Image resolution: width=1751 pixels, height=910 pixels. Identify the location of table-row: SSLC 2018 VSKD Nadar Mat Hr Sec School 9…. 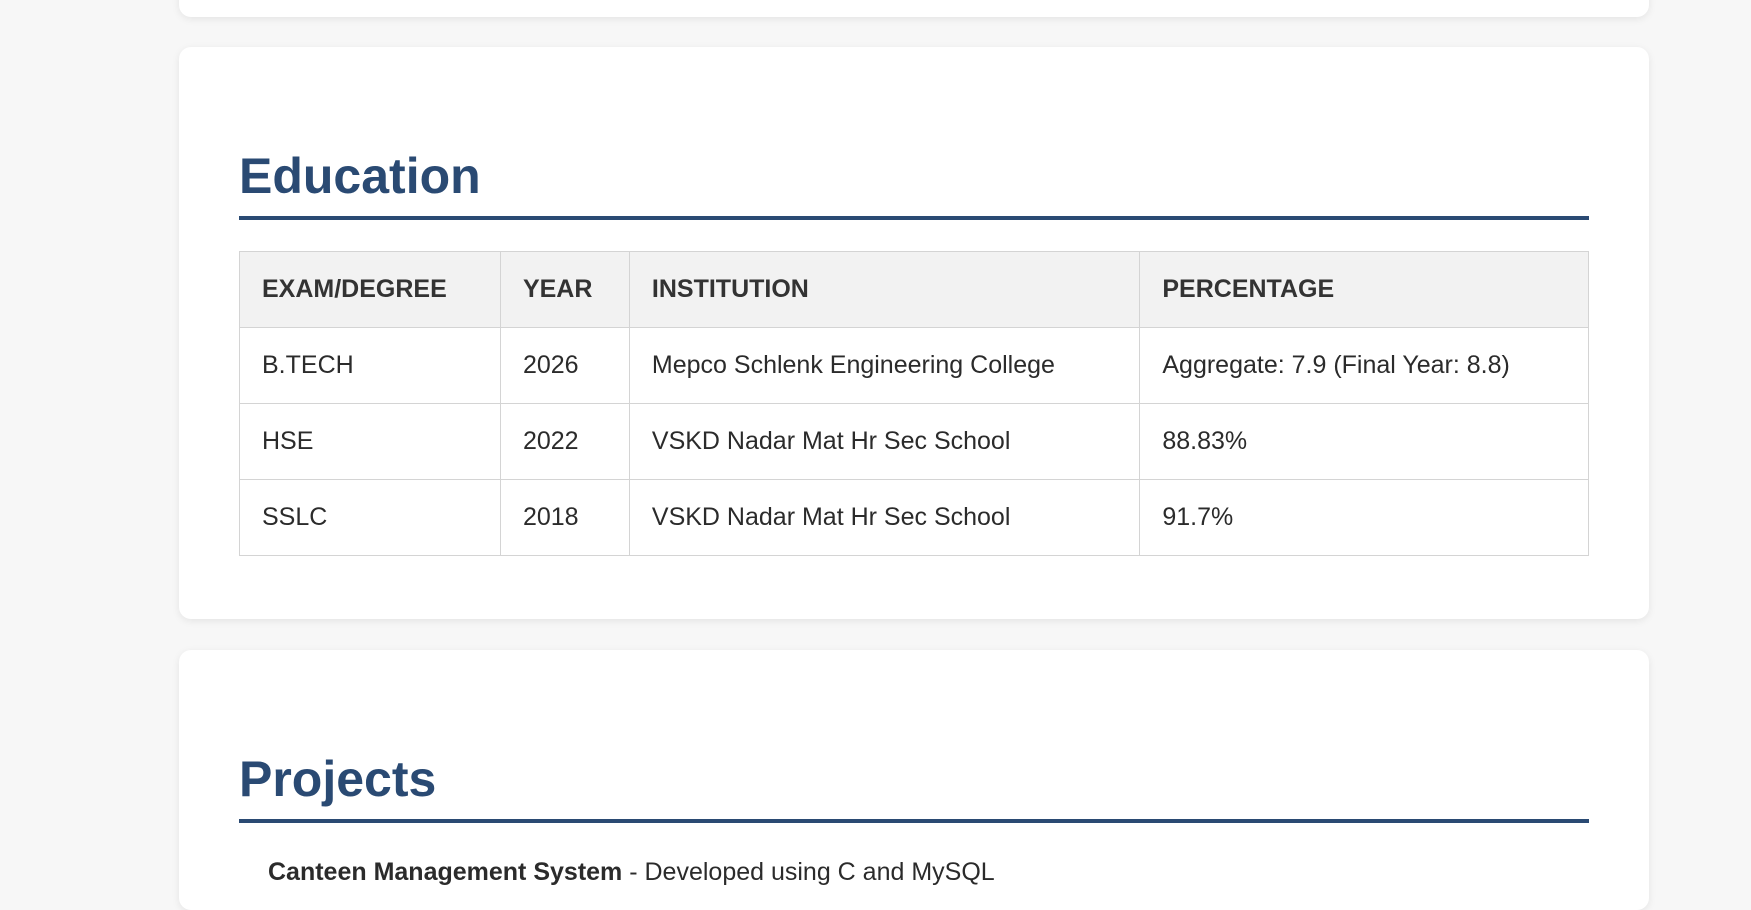
(914, 517).